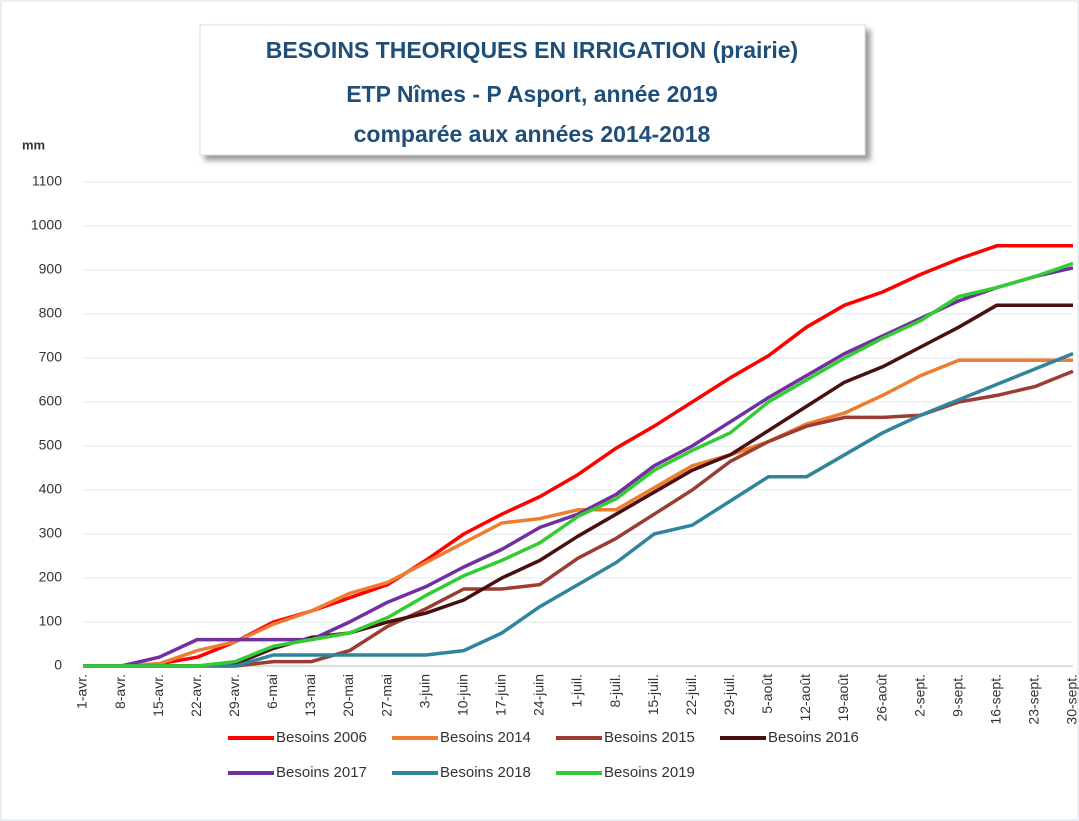 The height and width of the screenshot is (821, 1079). Describe the element at coordinates (532, 134) in the screenshot. I see `chart-title: comparée aux années 2014-2018` at that location.